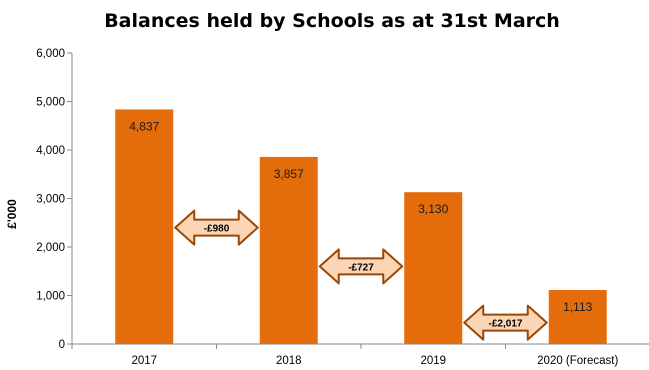  I want to click on y-tick-label: 2,000, so click(50, 248).